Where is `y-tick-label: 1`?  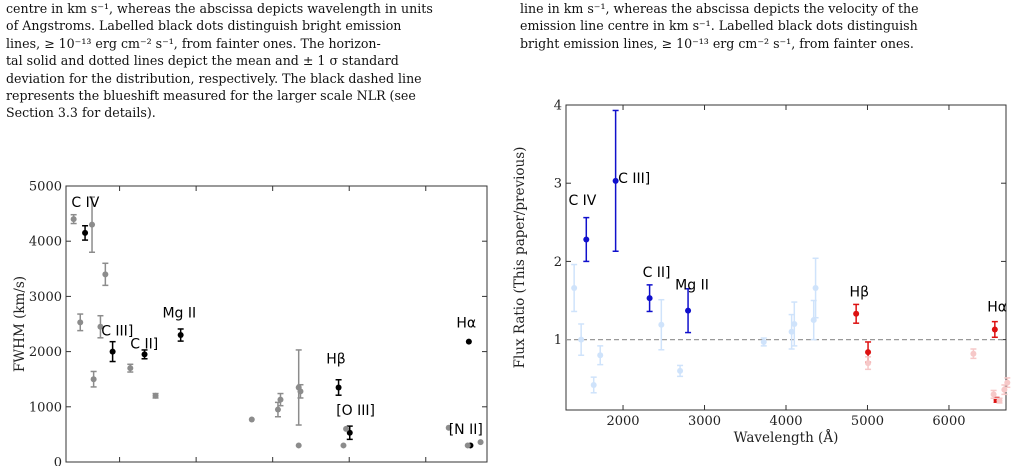
y-tick-label: 1 is located at coordinates (558, 340).